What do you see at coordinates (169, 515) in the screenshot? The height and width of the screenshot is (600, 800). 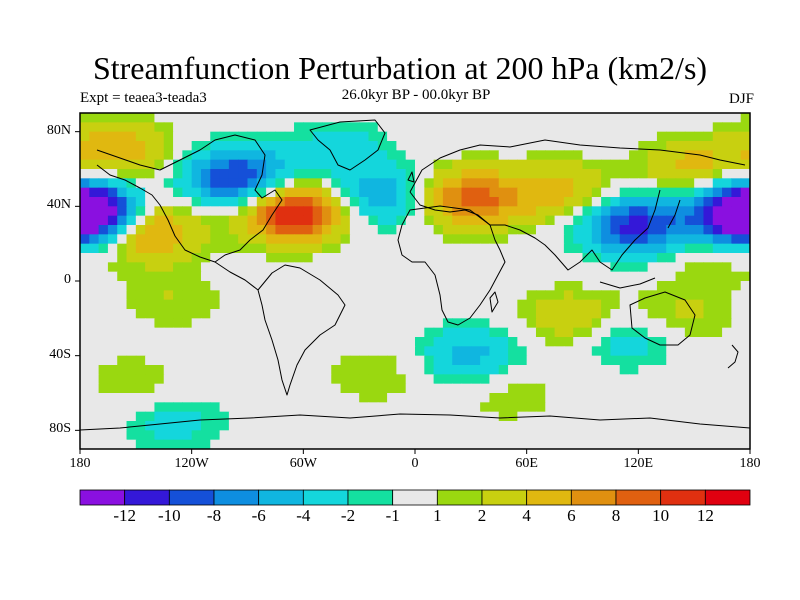 I see `colorbar-label: -10` at bounding box center [169, 515].